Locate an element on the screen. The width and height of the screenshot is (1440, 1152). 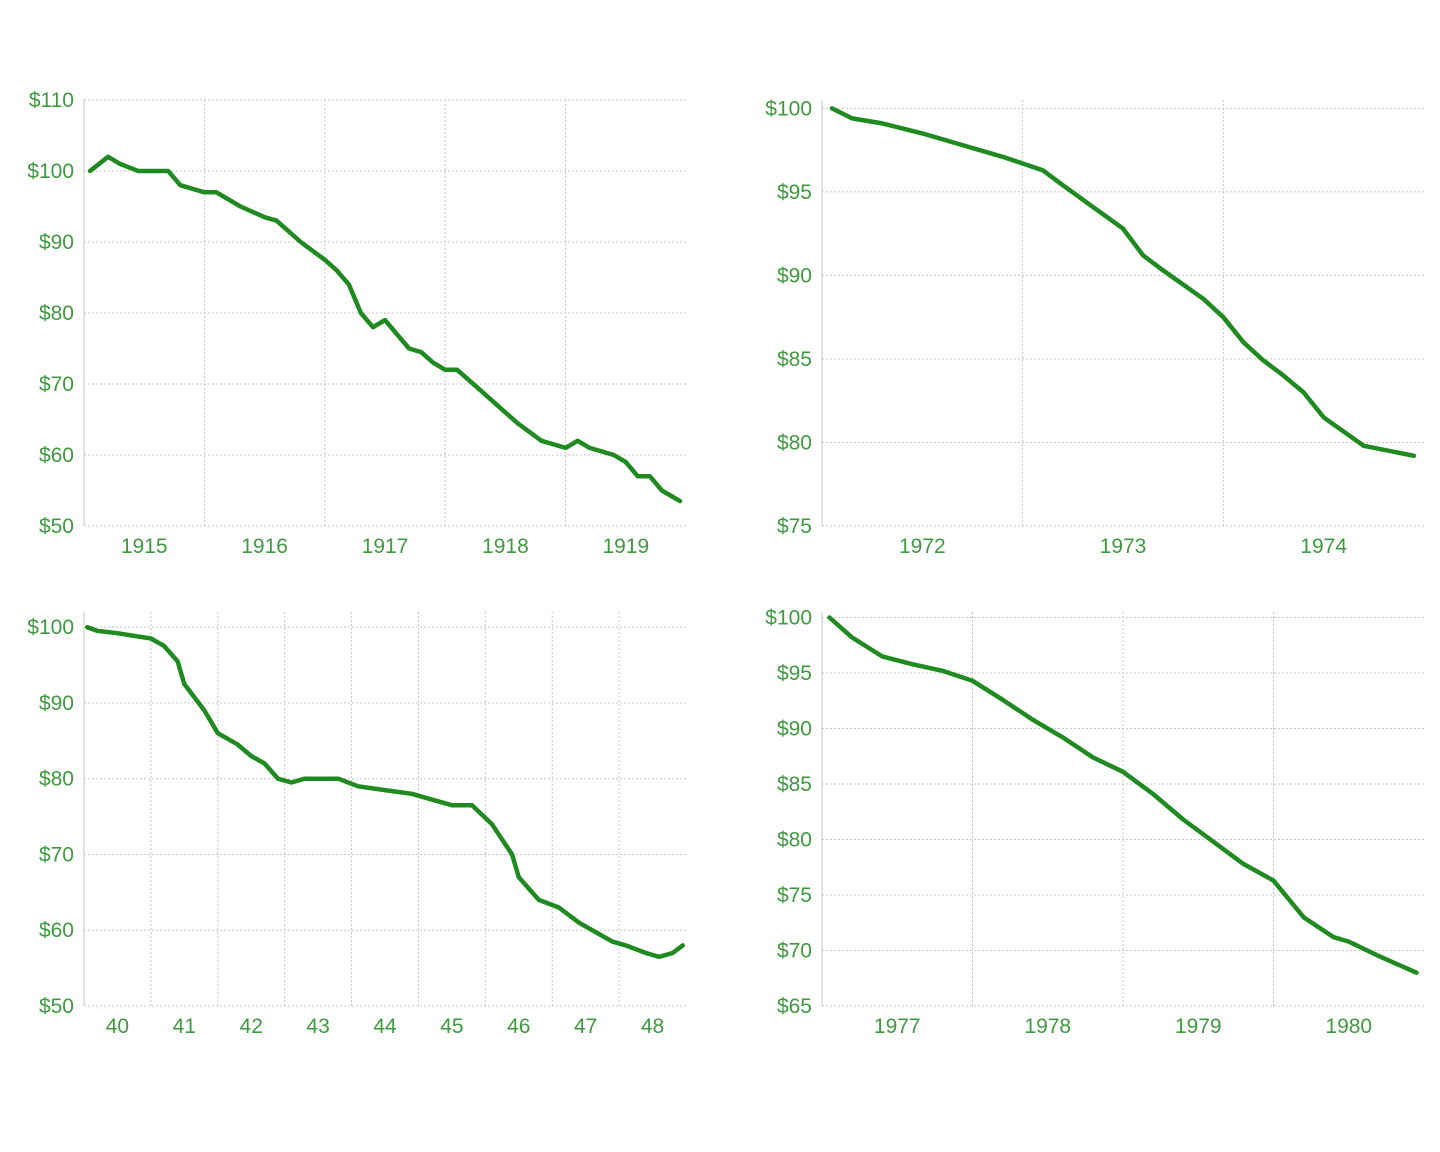
x-tick-label: 1977 is located at coordinates (897, 1026).